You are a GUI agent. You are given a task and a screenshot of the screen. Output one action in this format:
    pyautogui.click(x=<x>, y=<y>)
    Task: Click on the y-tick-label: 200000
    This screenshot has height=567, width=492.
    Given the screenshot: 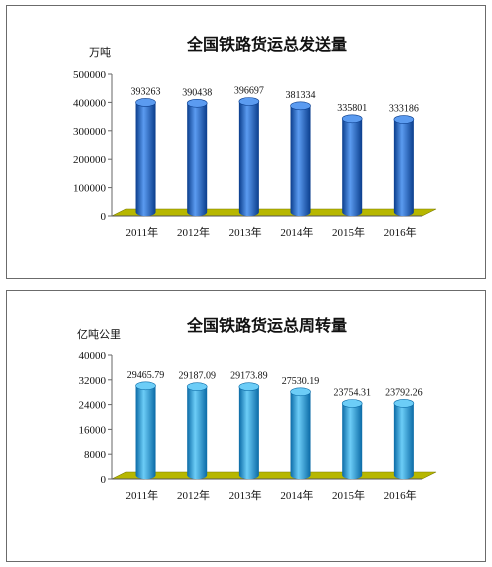 What is the action you would take?
    pyautogui.click(x=90, y=160)
    